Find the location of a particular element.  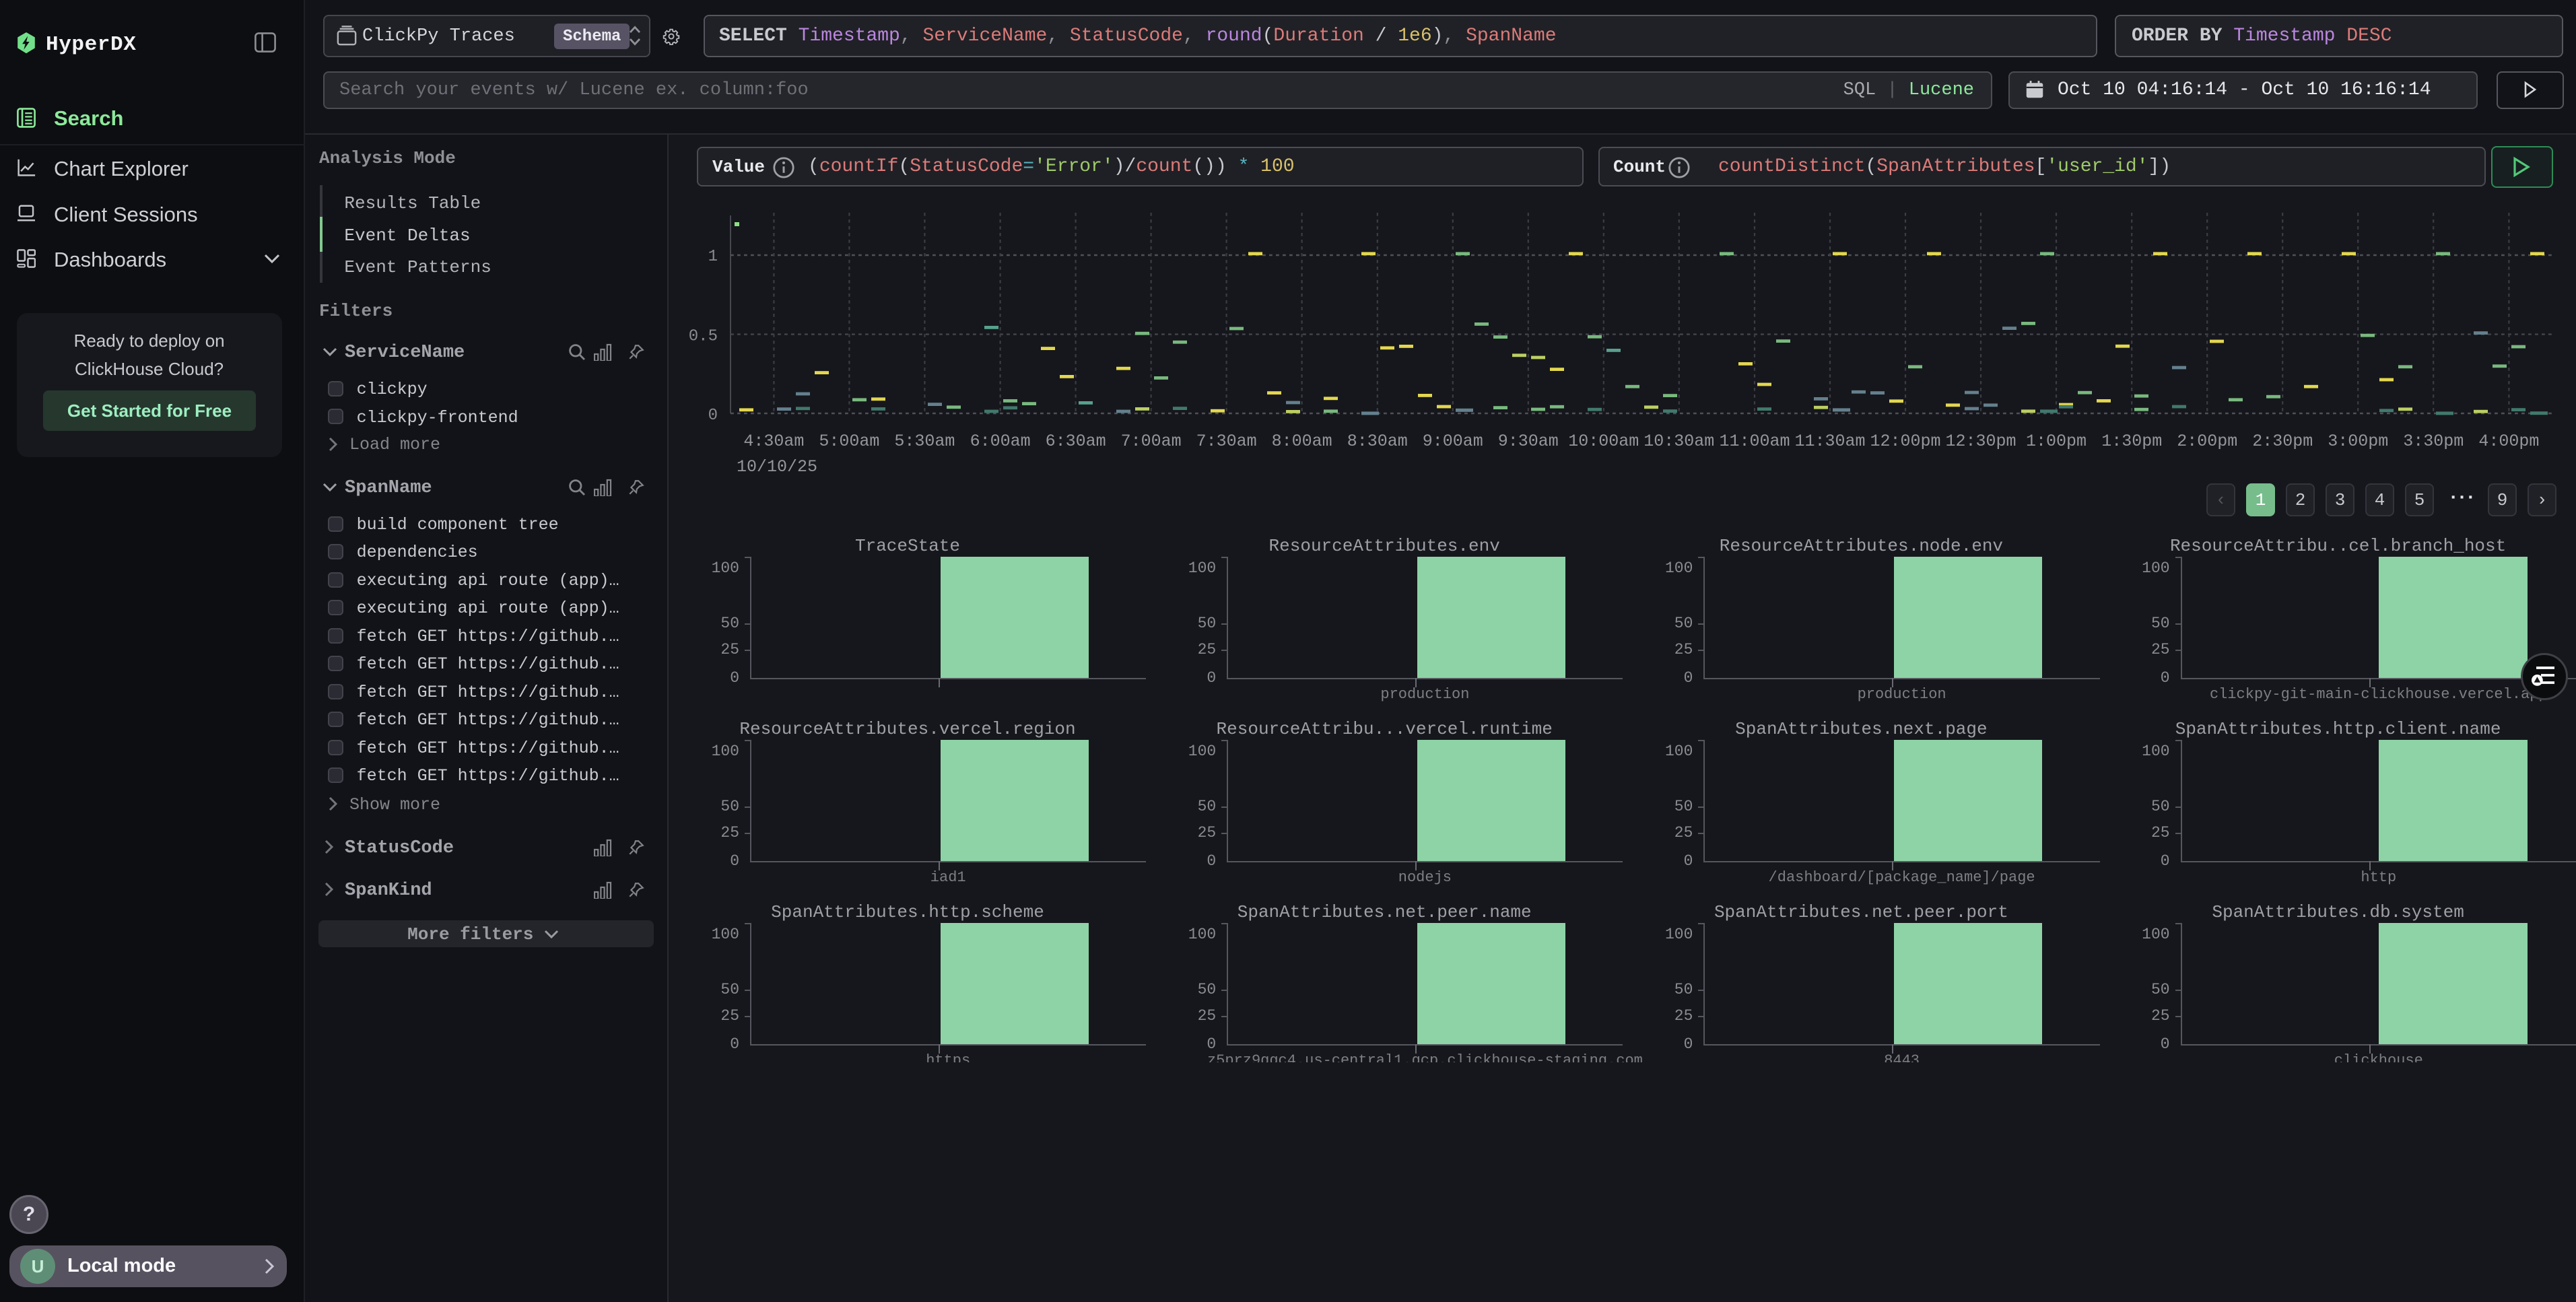

svg-text: 8:30am is located at coordinates (1377, 441).